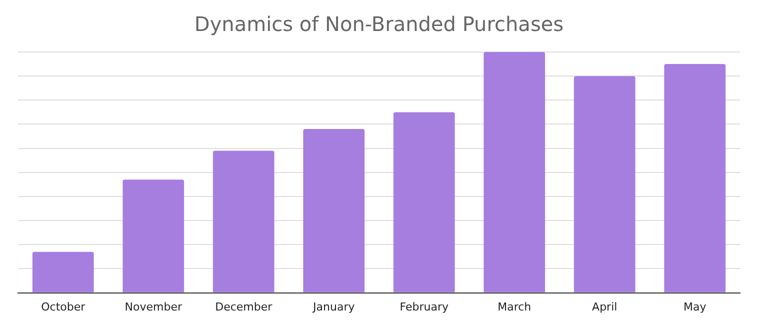 The width and height of the screenshot is (758, 330). I want to click on x-tick-label: December, so click(244, 307).